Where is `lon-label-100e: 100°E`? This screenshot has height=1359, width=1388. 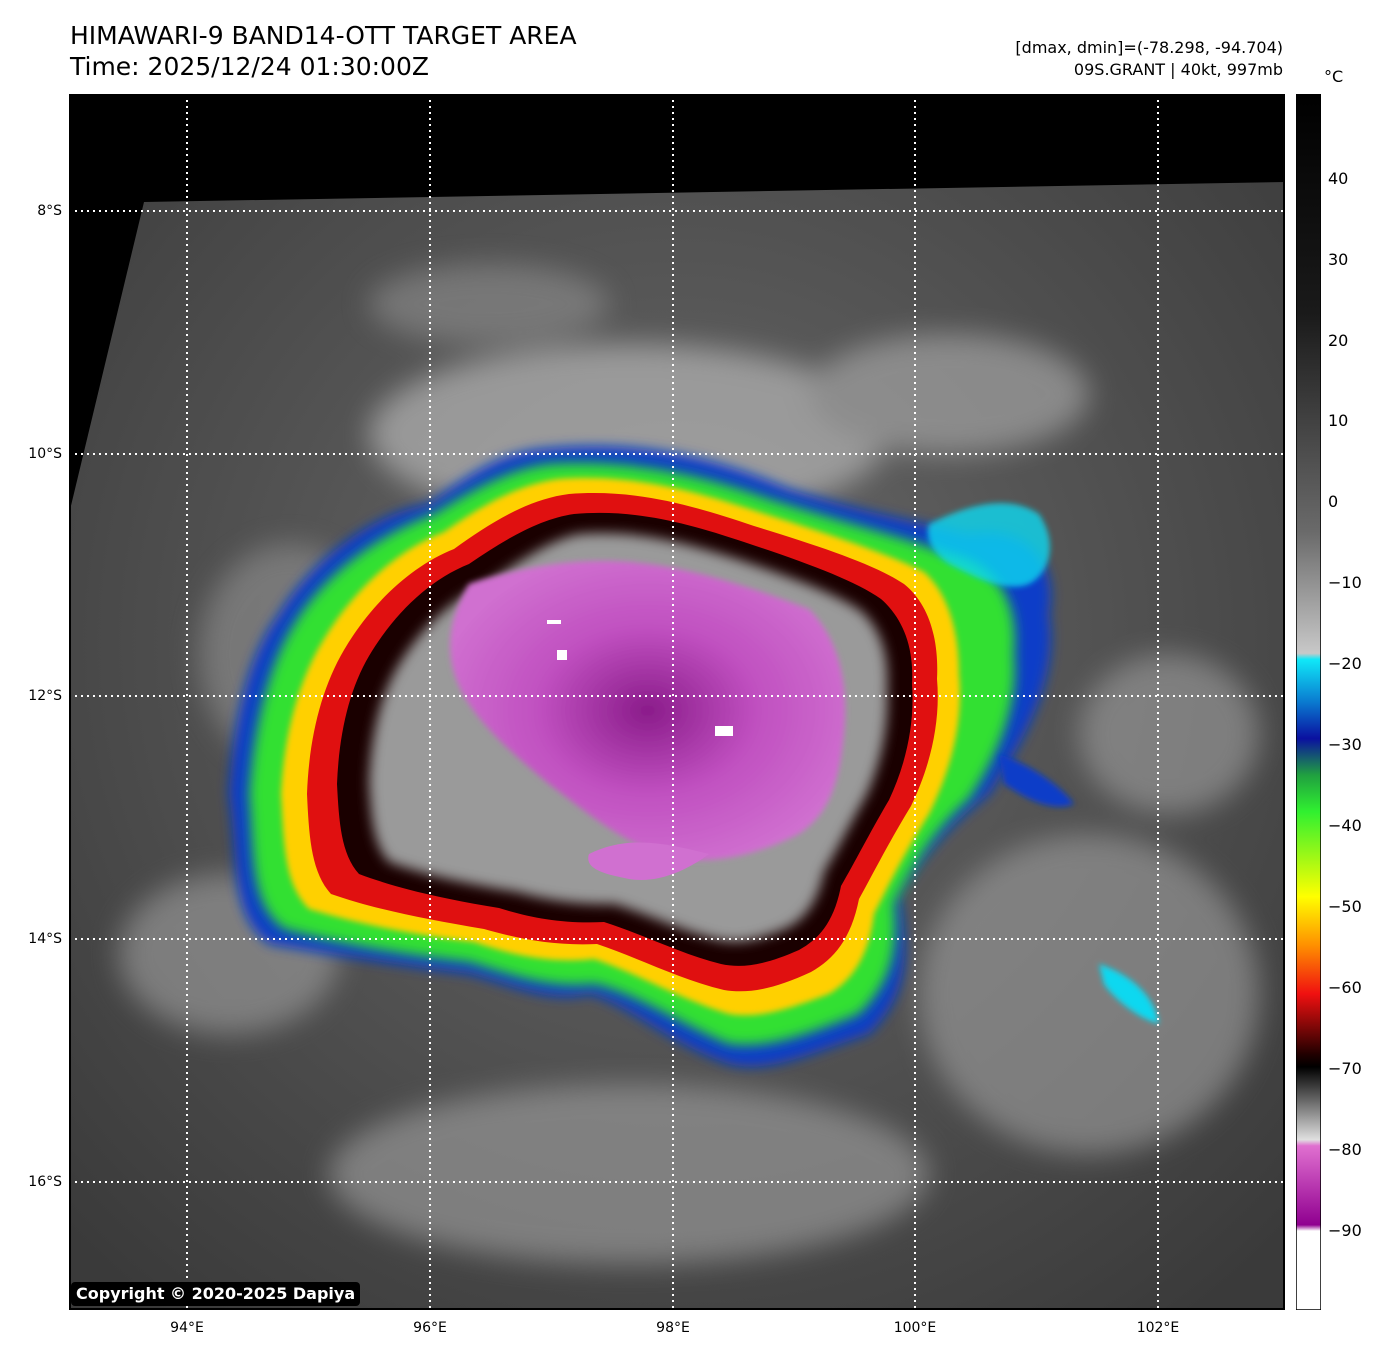 lon-label-100e: 100°E is located at coordinates (915, 1328).